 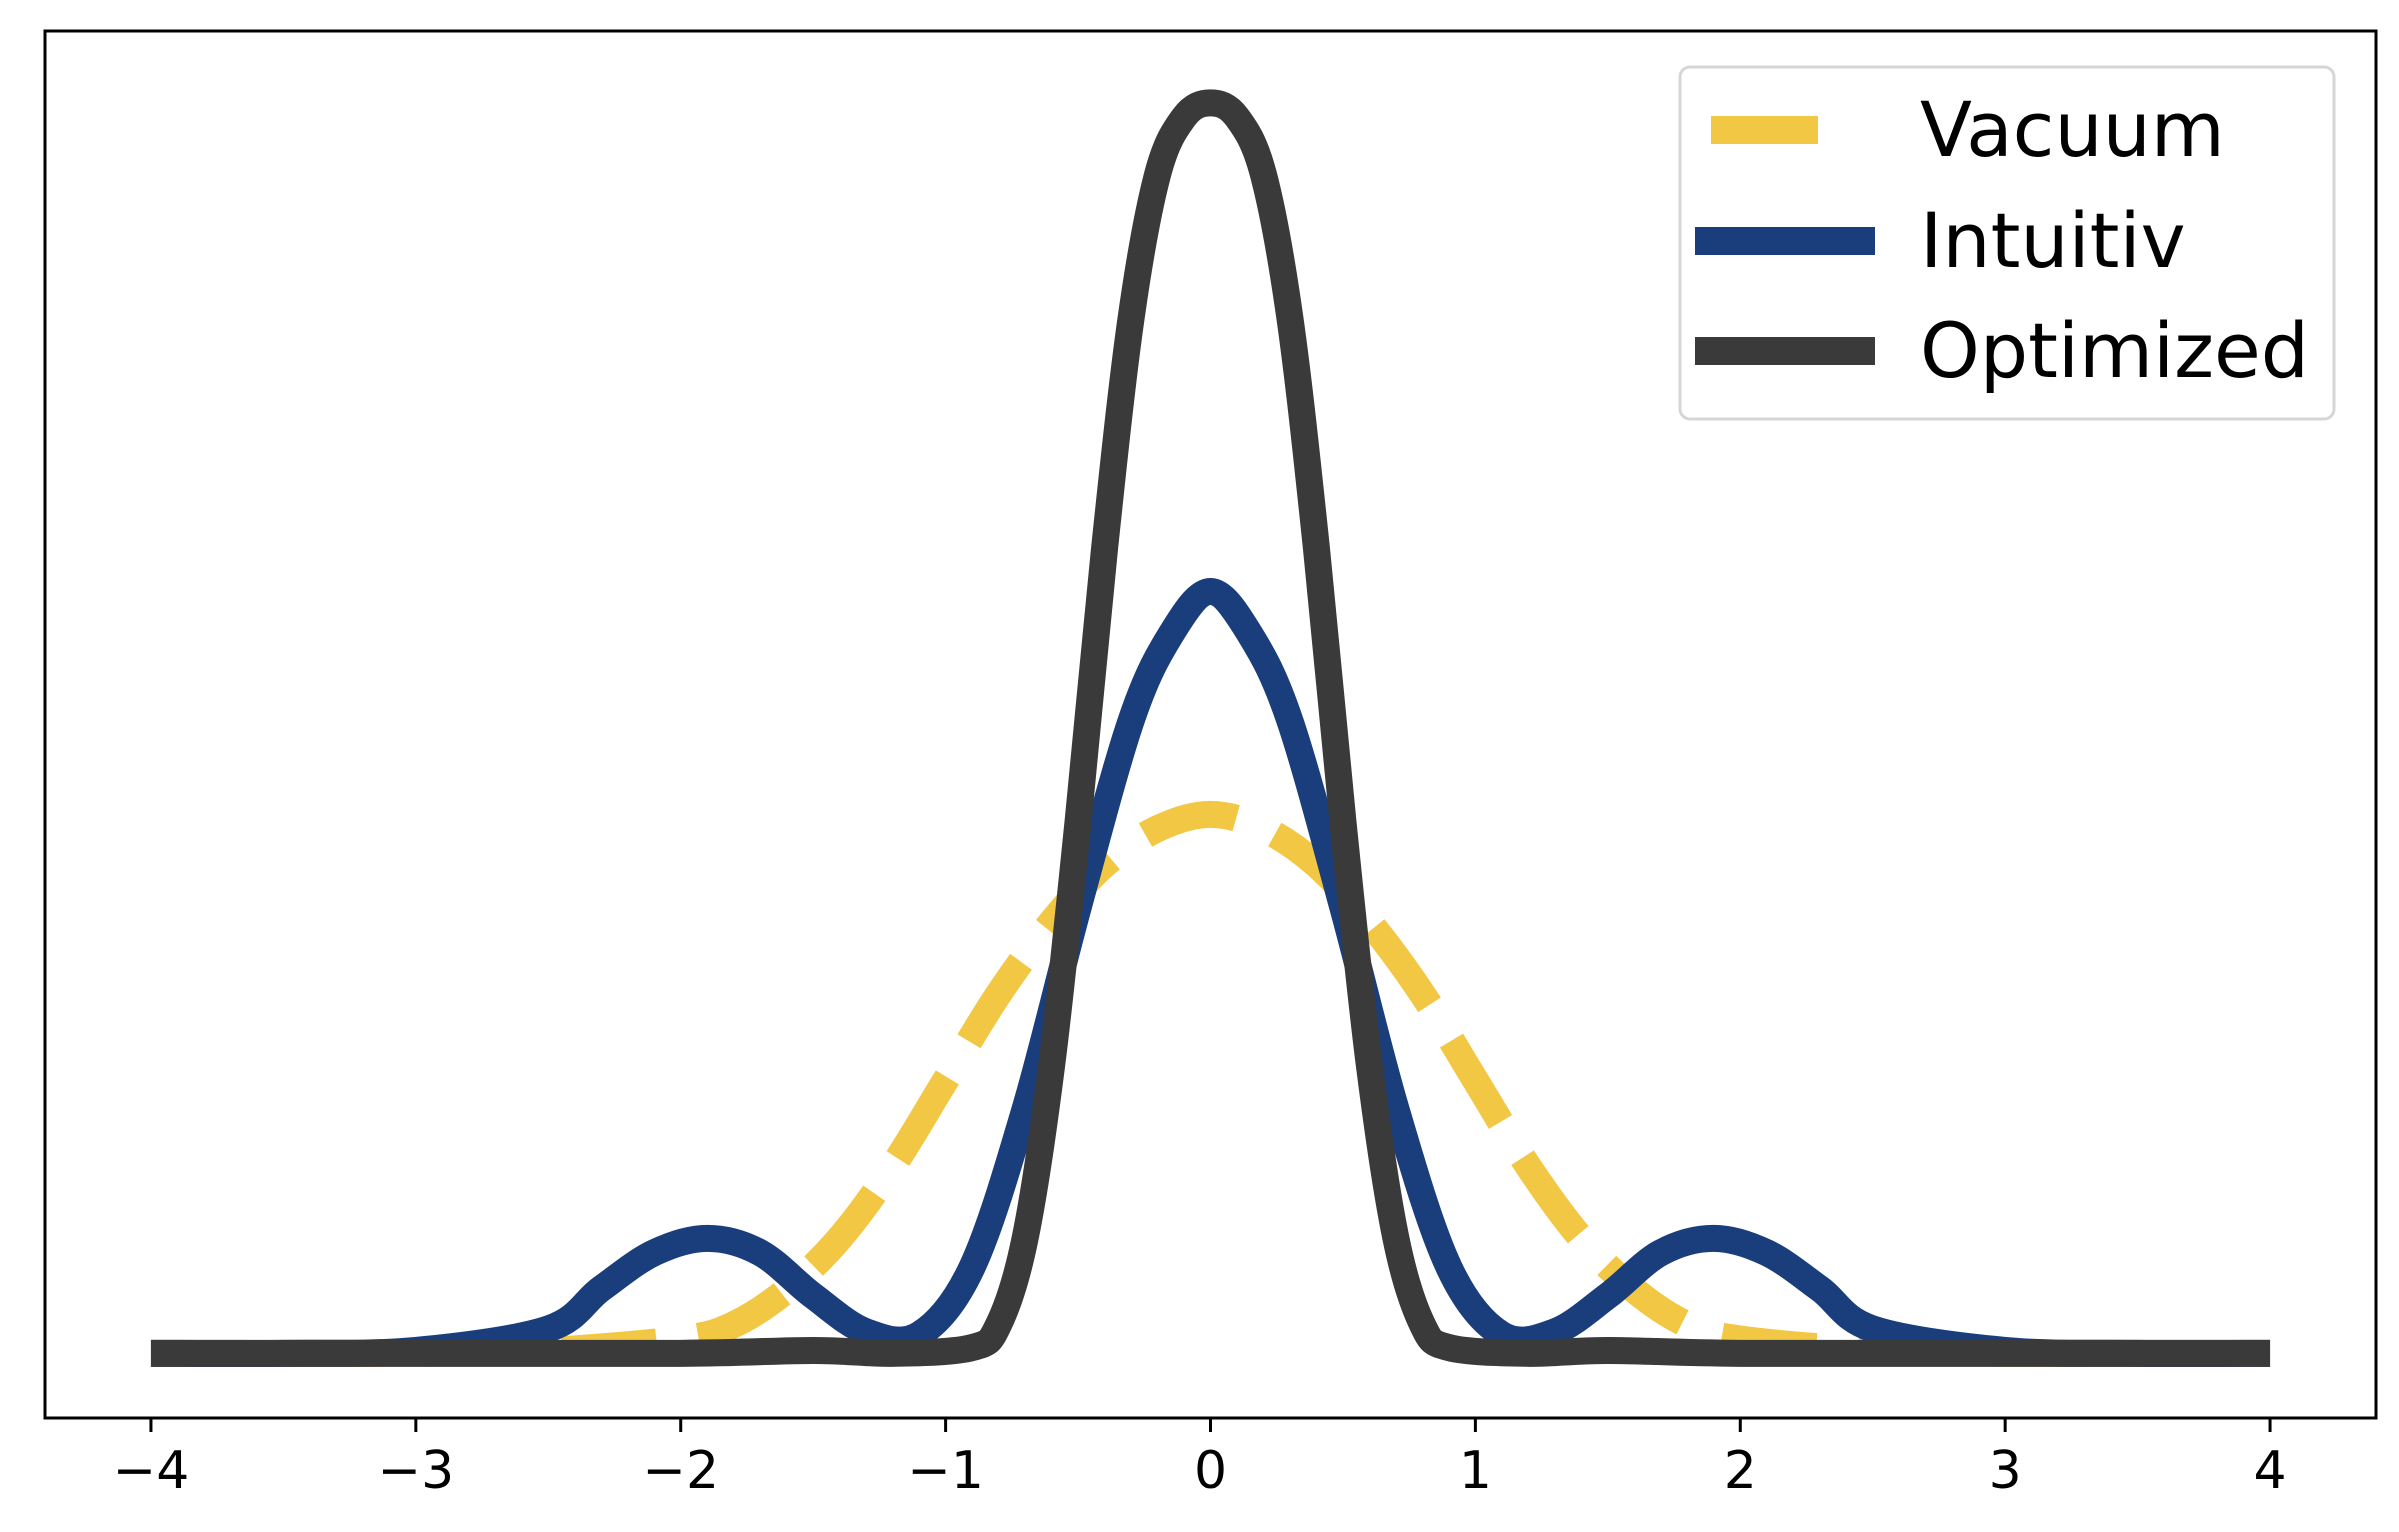 I want to click on x-tick-label: −3, so click(x=416, y=1471).